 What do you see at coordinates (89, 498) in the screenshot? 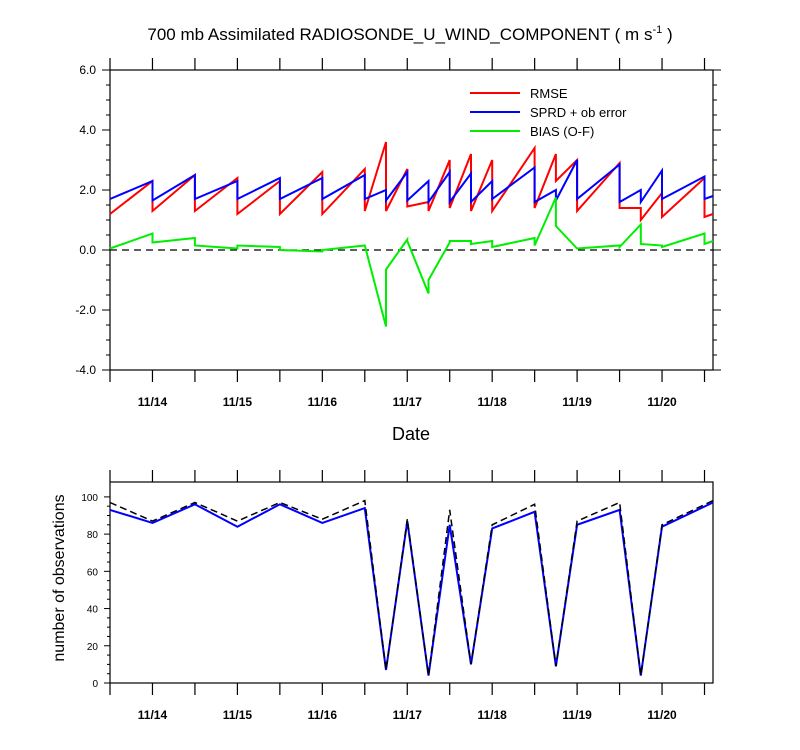
I see `y-tick-label: 100` at bounding box center [89, 498].